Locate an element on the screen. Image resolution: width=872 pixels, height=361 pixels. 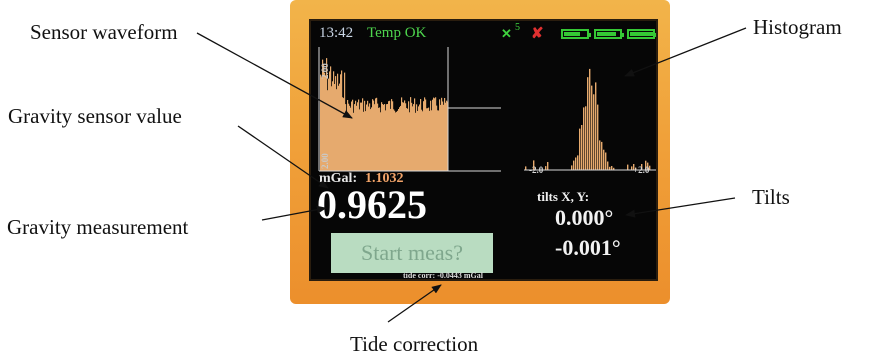
satellite-icon: ✕ is located at coordinates (506, 33).